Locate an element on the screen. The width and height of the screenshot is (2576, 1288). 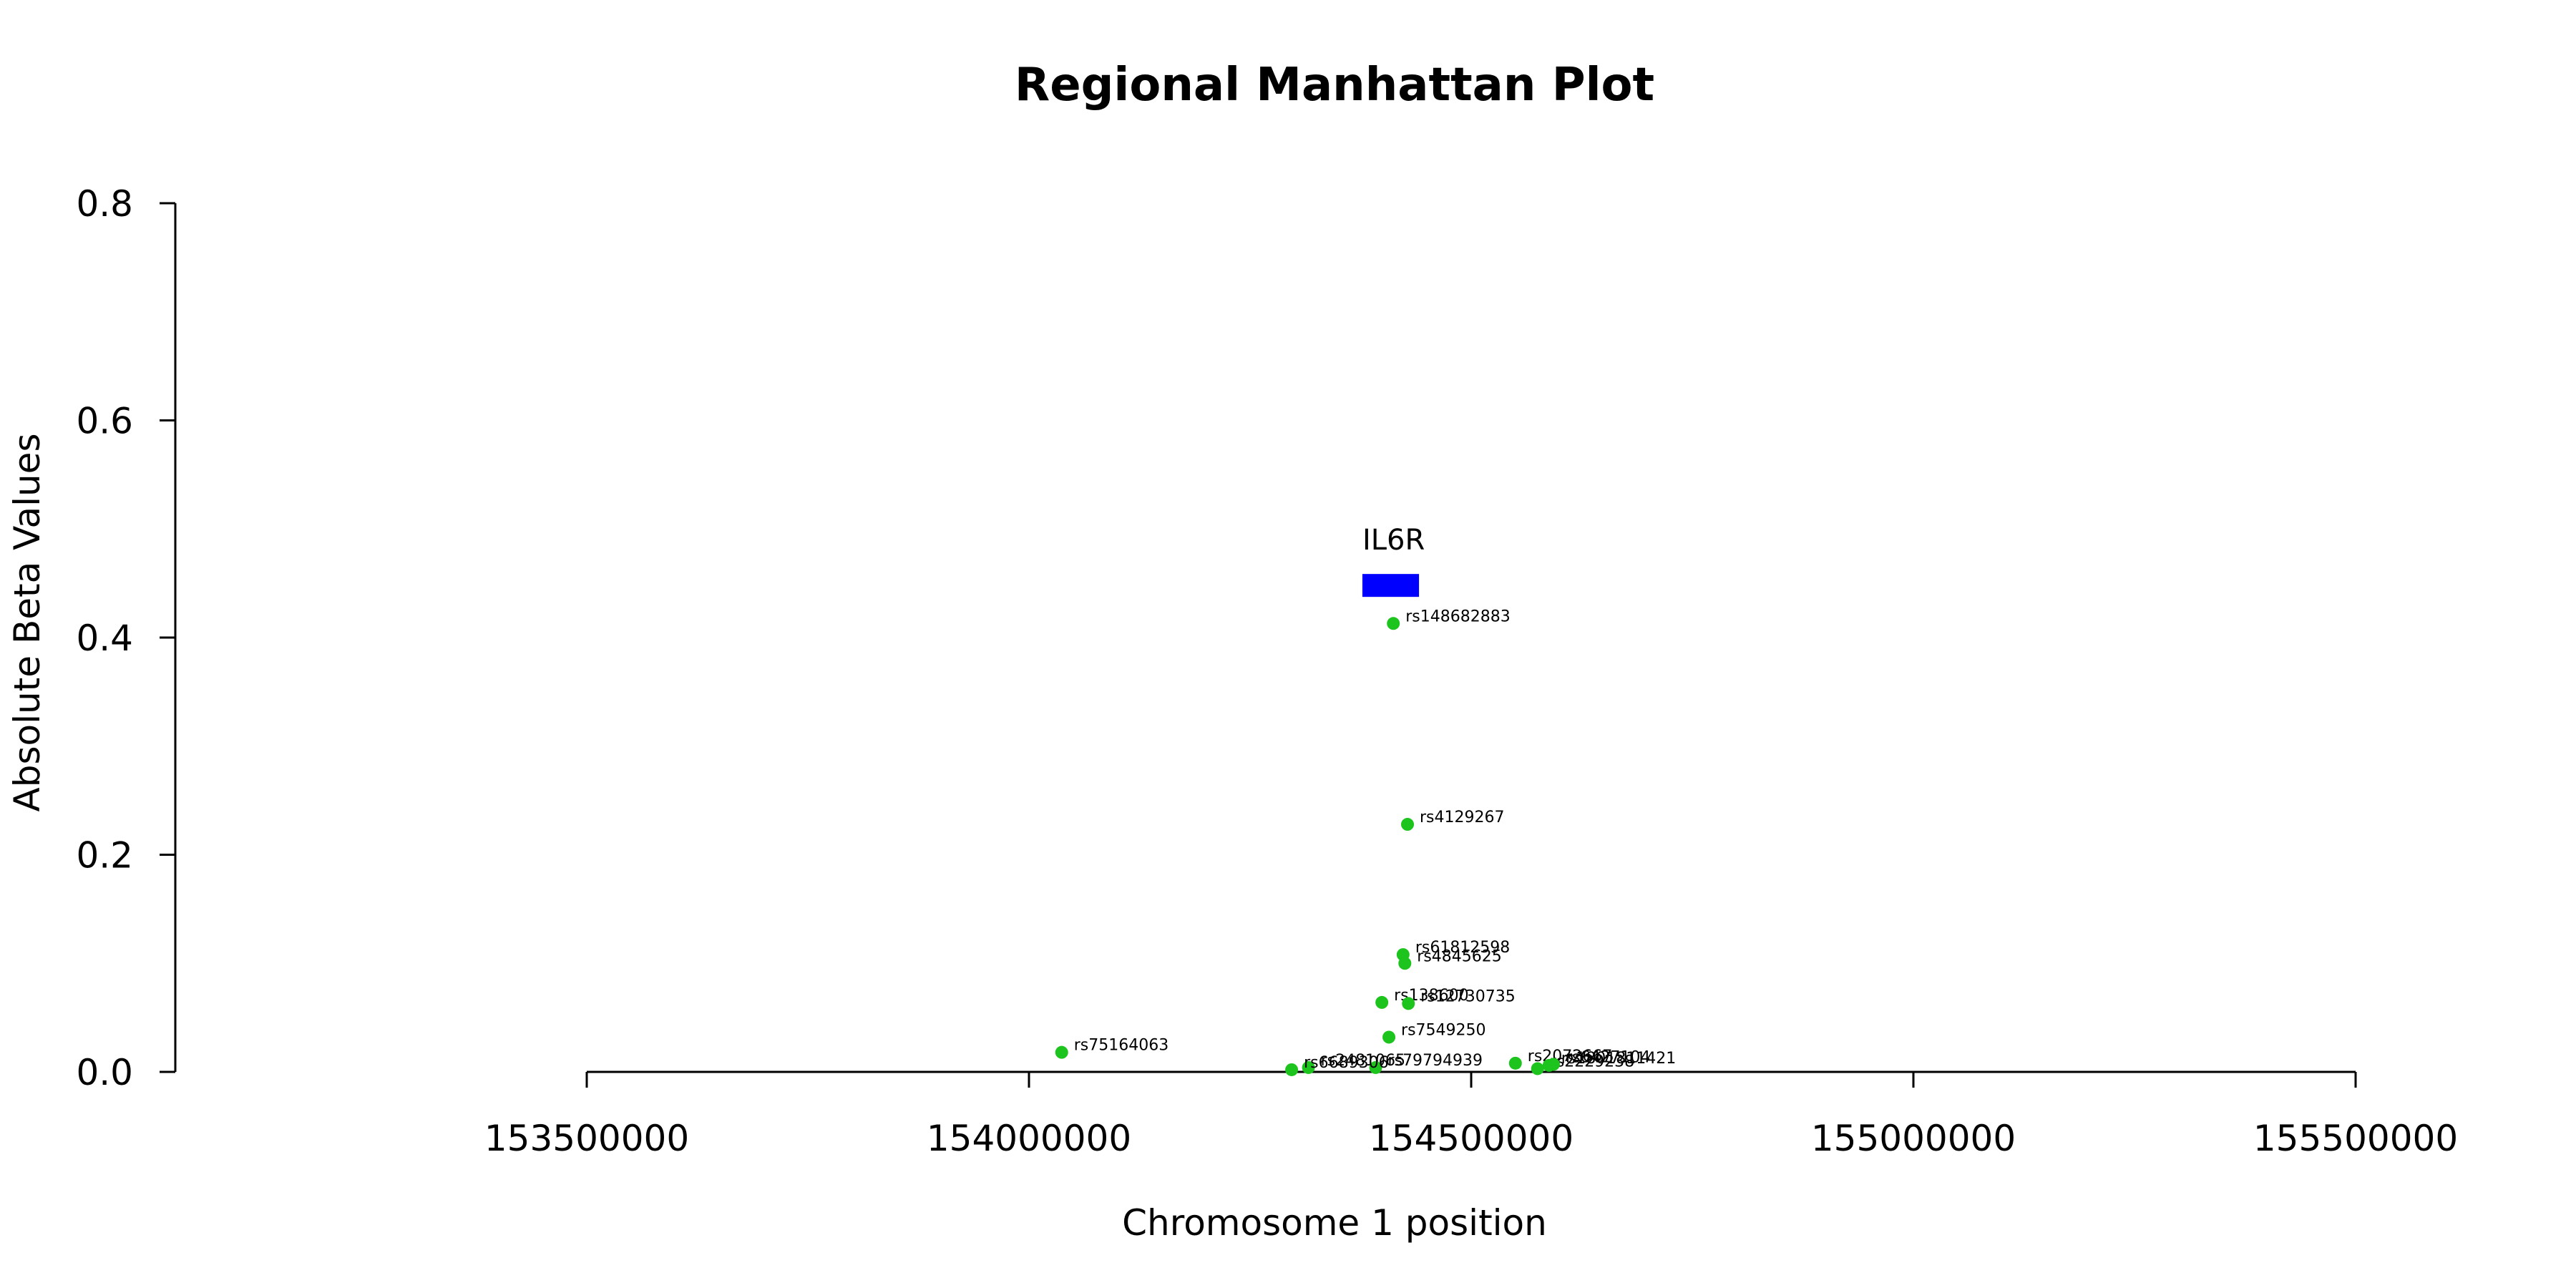
gene-bar is located at coordinates (1391, 585).